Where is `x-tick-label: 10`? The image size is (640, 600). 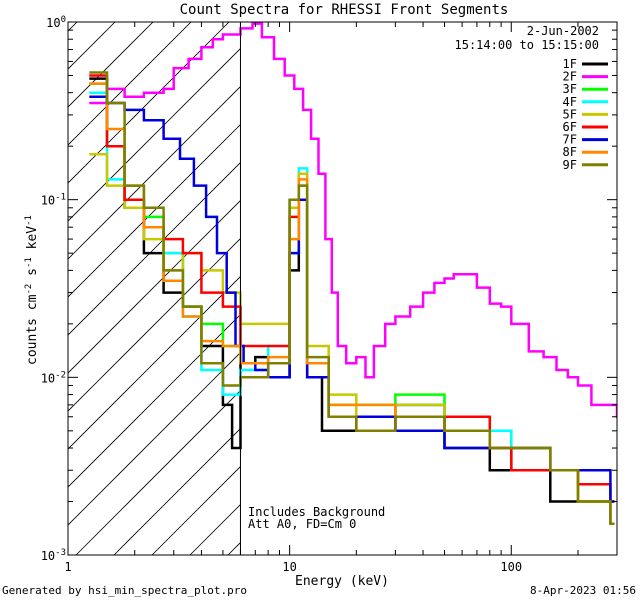
x-tick-label: 10 is located at coordinates (289, 567).